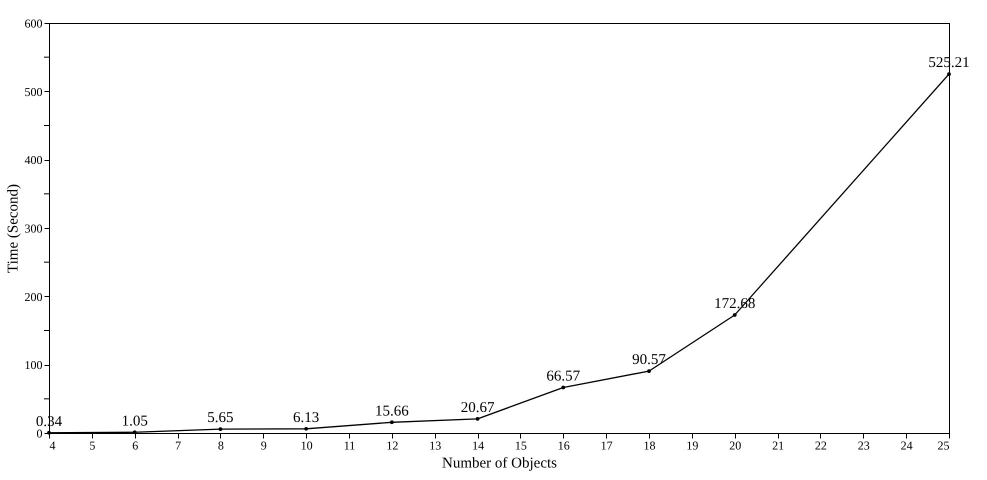 The height and width of the screenshot is (480, 987). I want to click on y-tick-label: 500, so click(33, 91).